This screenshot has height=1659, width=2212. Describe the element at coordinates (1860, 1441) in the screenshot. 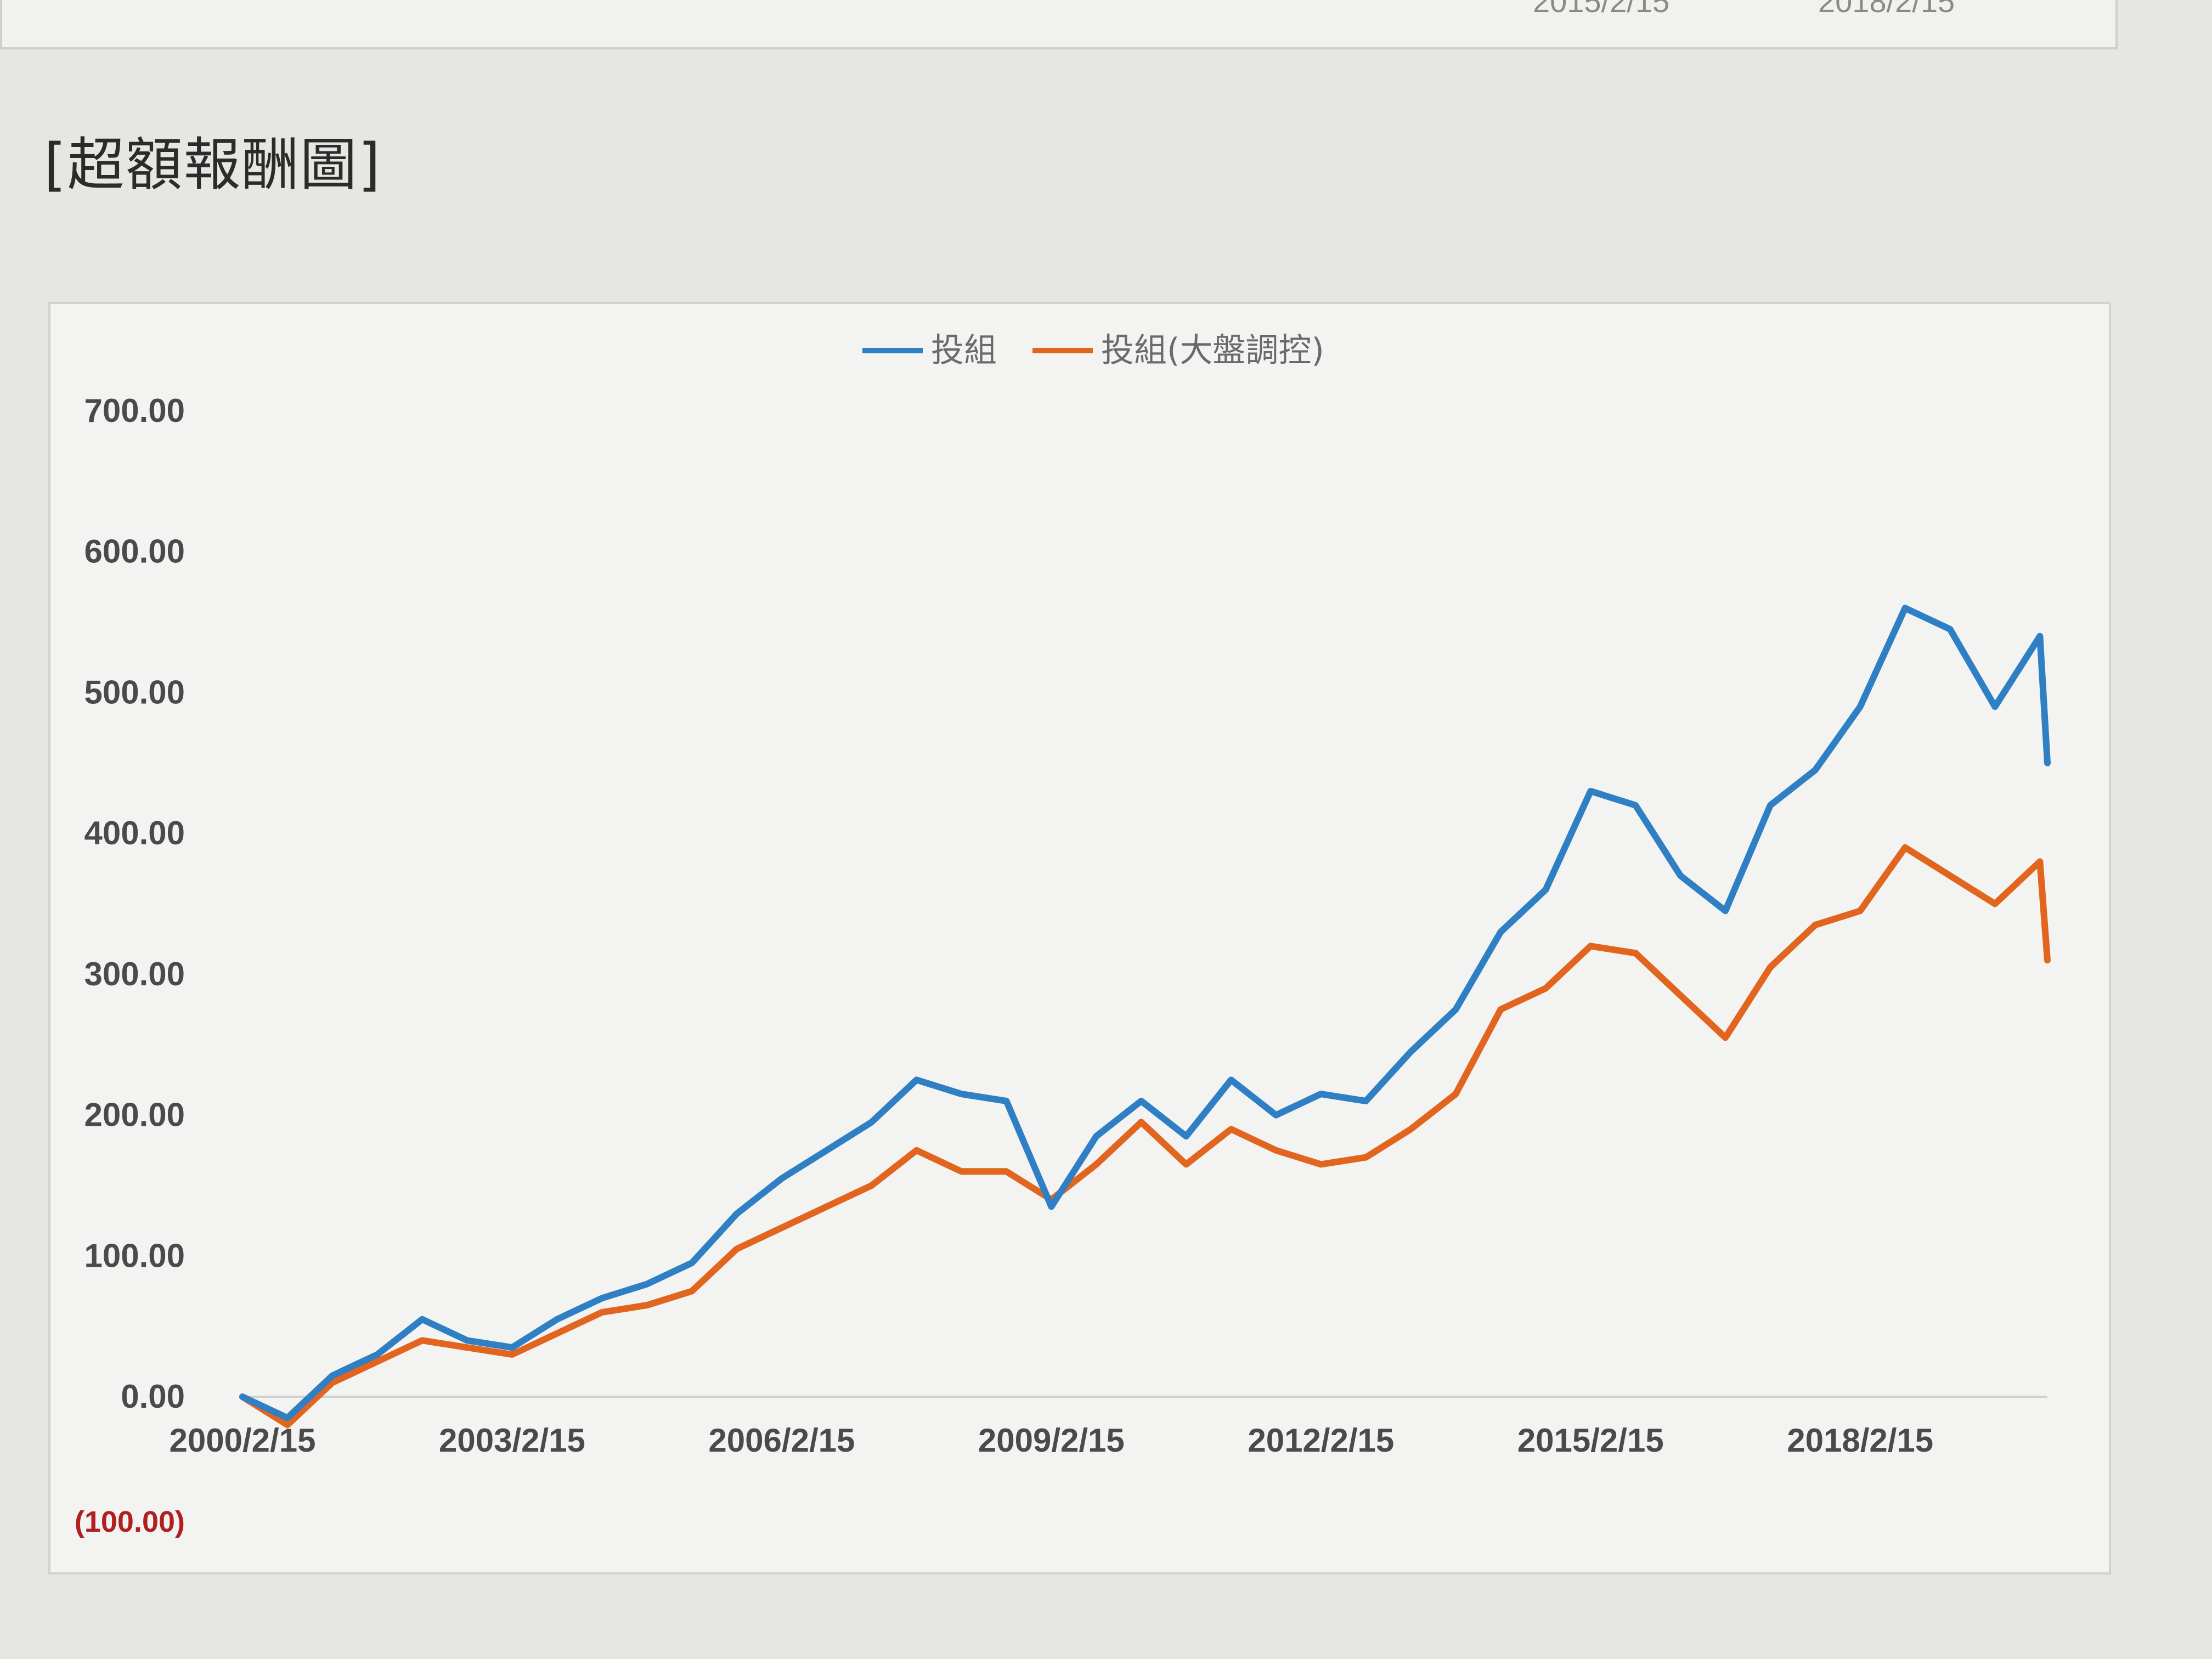

I see `x-tick-label: 2018/2/15` at that location.